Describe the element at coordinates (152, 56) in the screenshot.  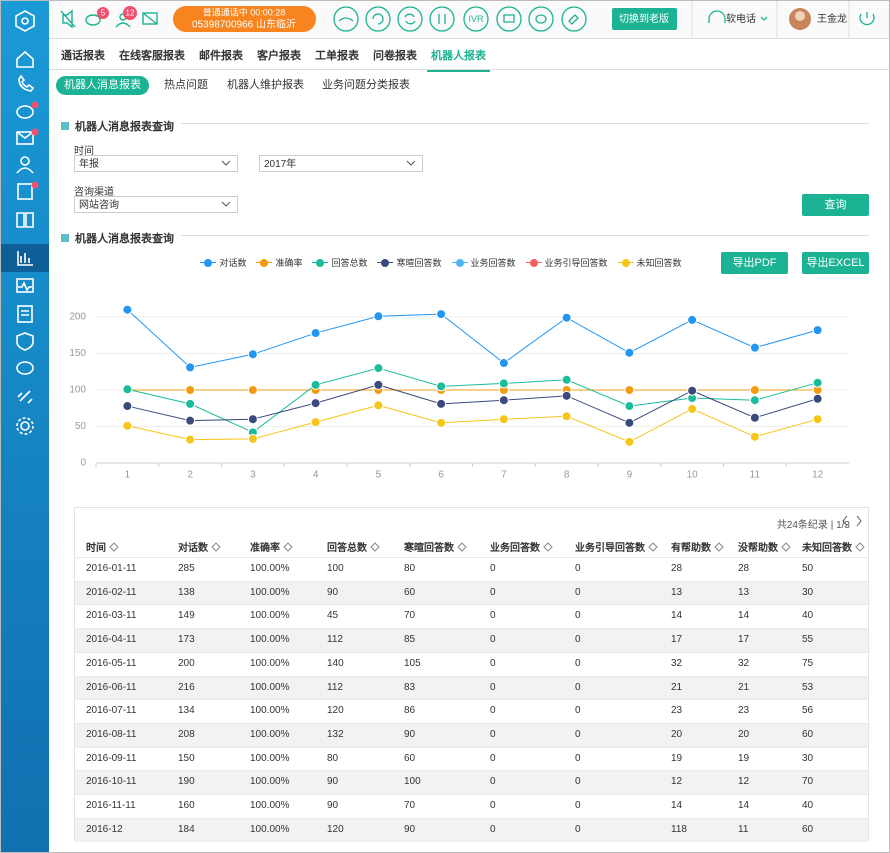
I see `tab: 在线客服报表` at that location.